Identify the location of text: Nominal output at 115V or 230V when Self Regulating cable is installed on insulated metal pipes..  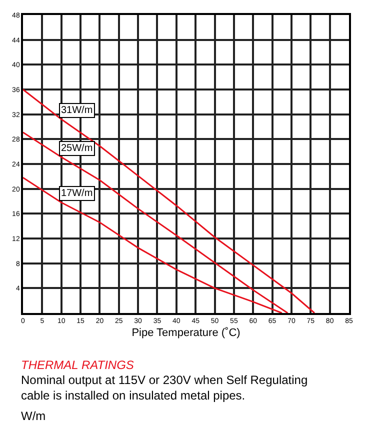
(164, 388).